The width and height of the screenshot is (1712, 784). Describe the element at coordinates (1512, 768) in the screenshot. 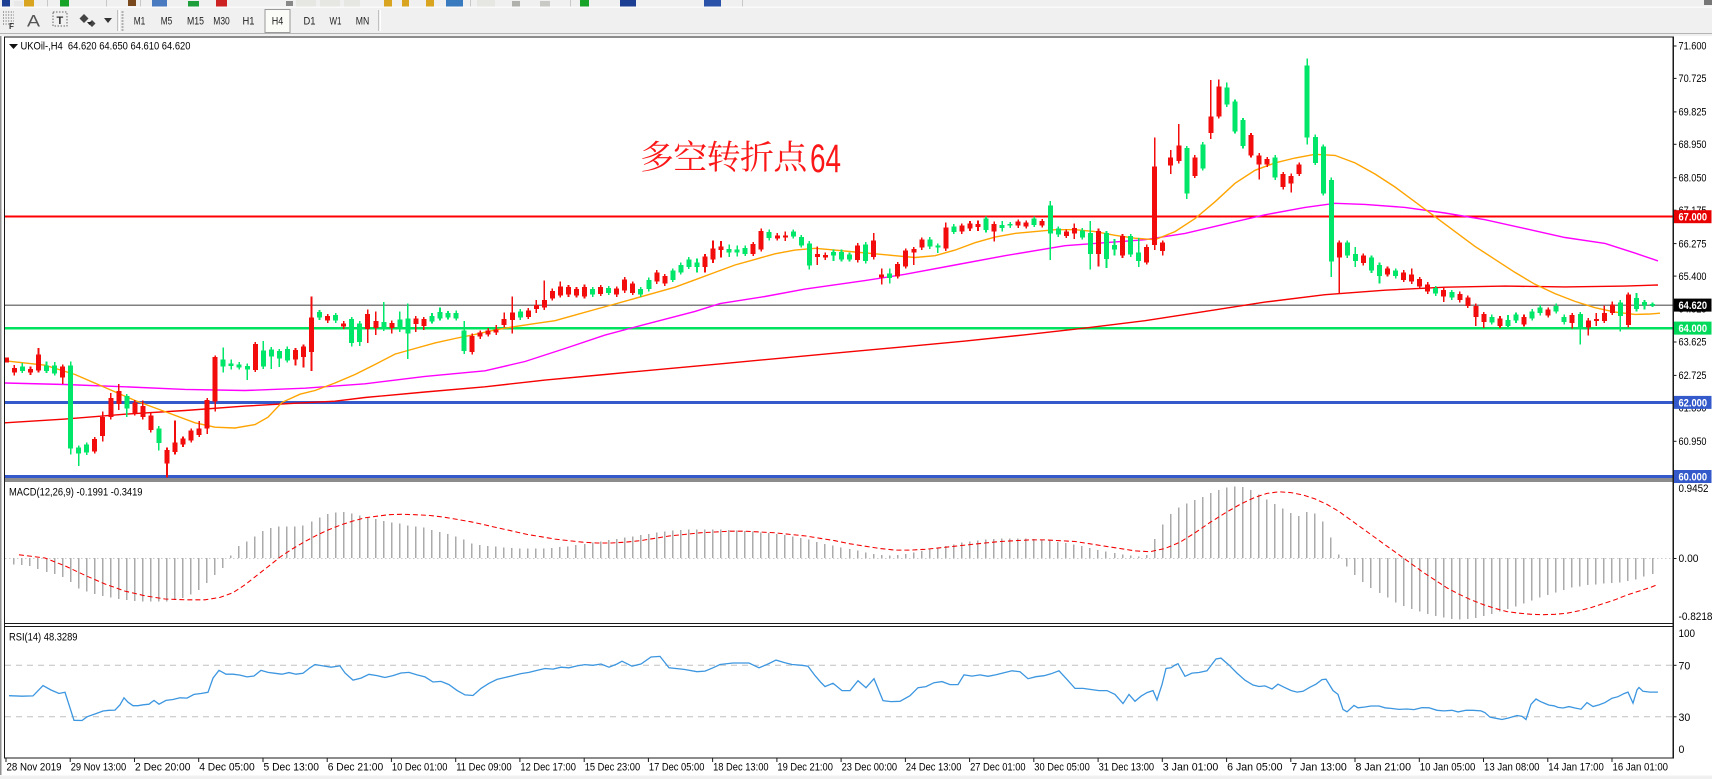

I see `svg-text: 13 Jan 08:00` at that location.